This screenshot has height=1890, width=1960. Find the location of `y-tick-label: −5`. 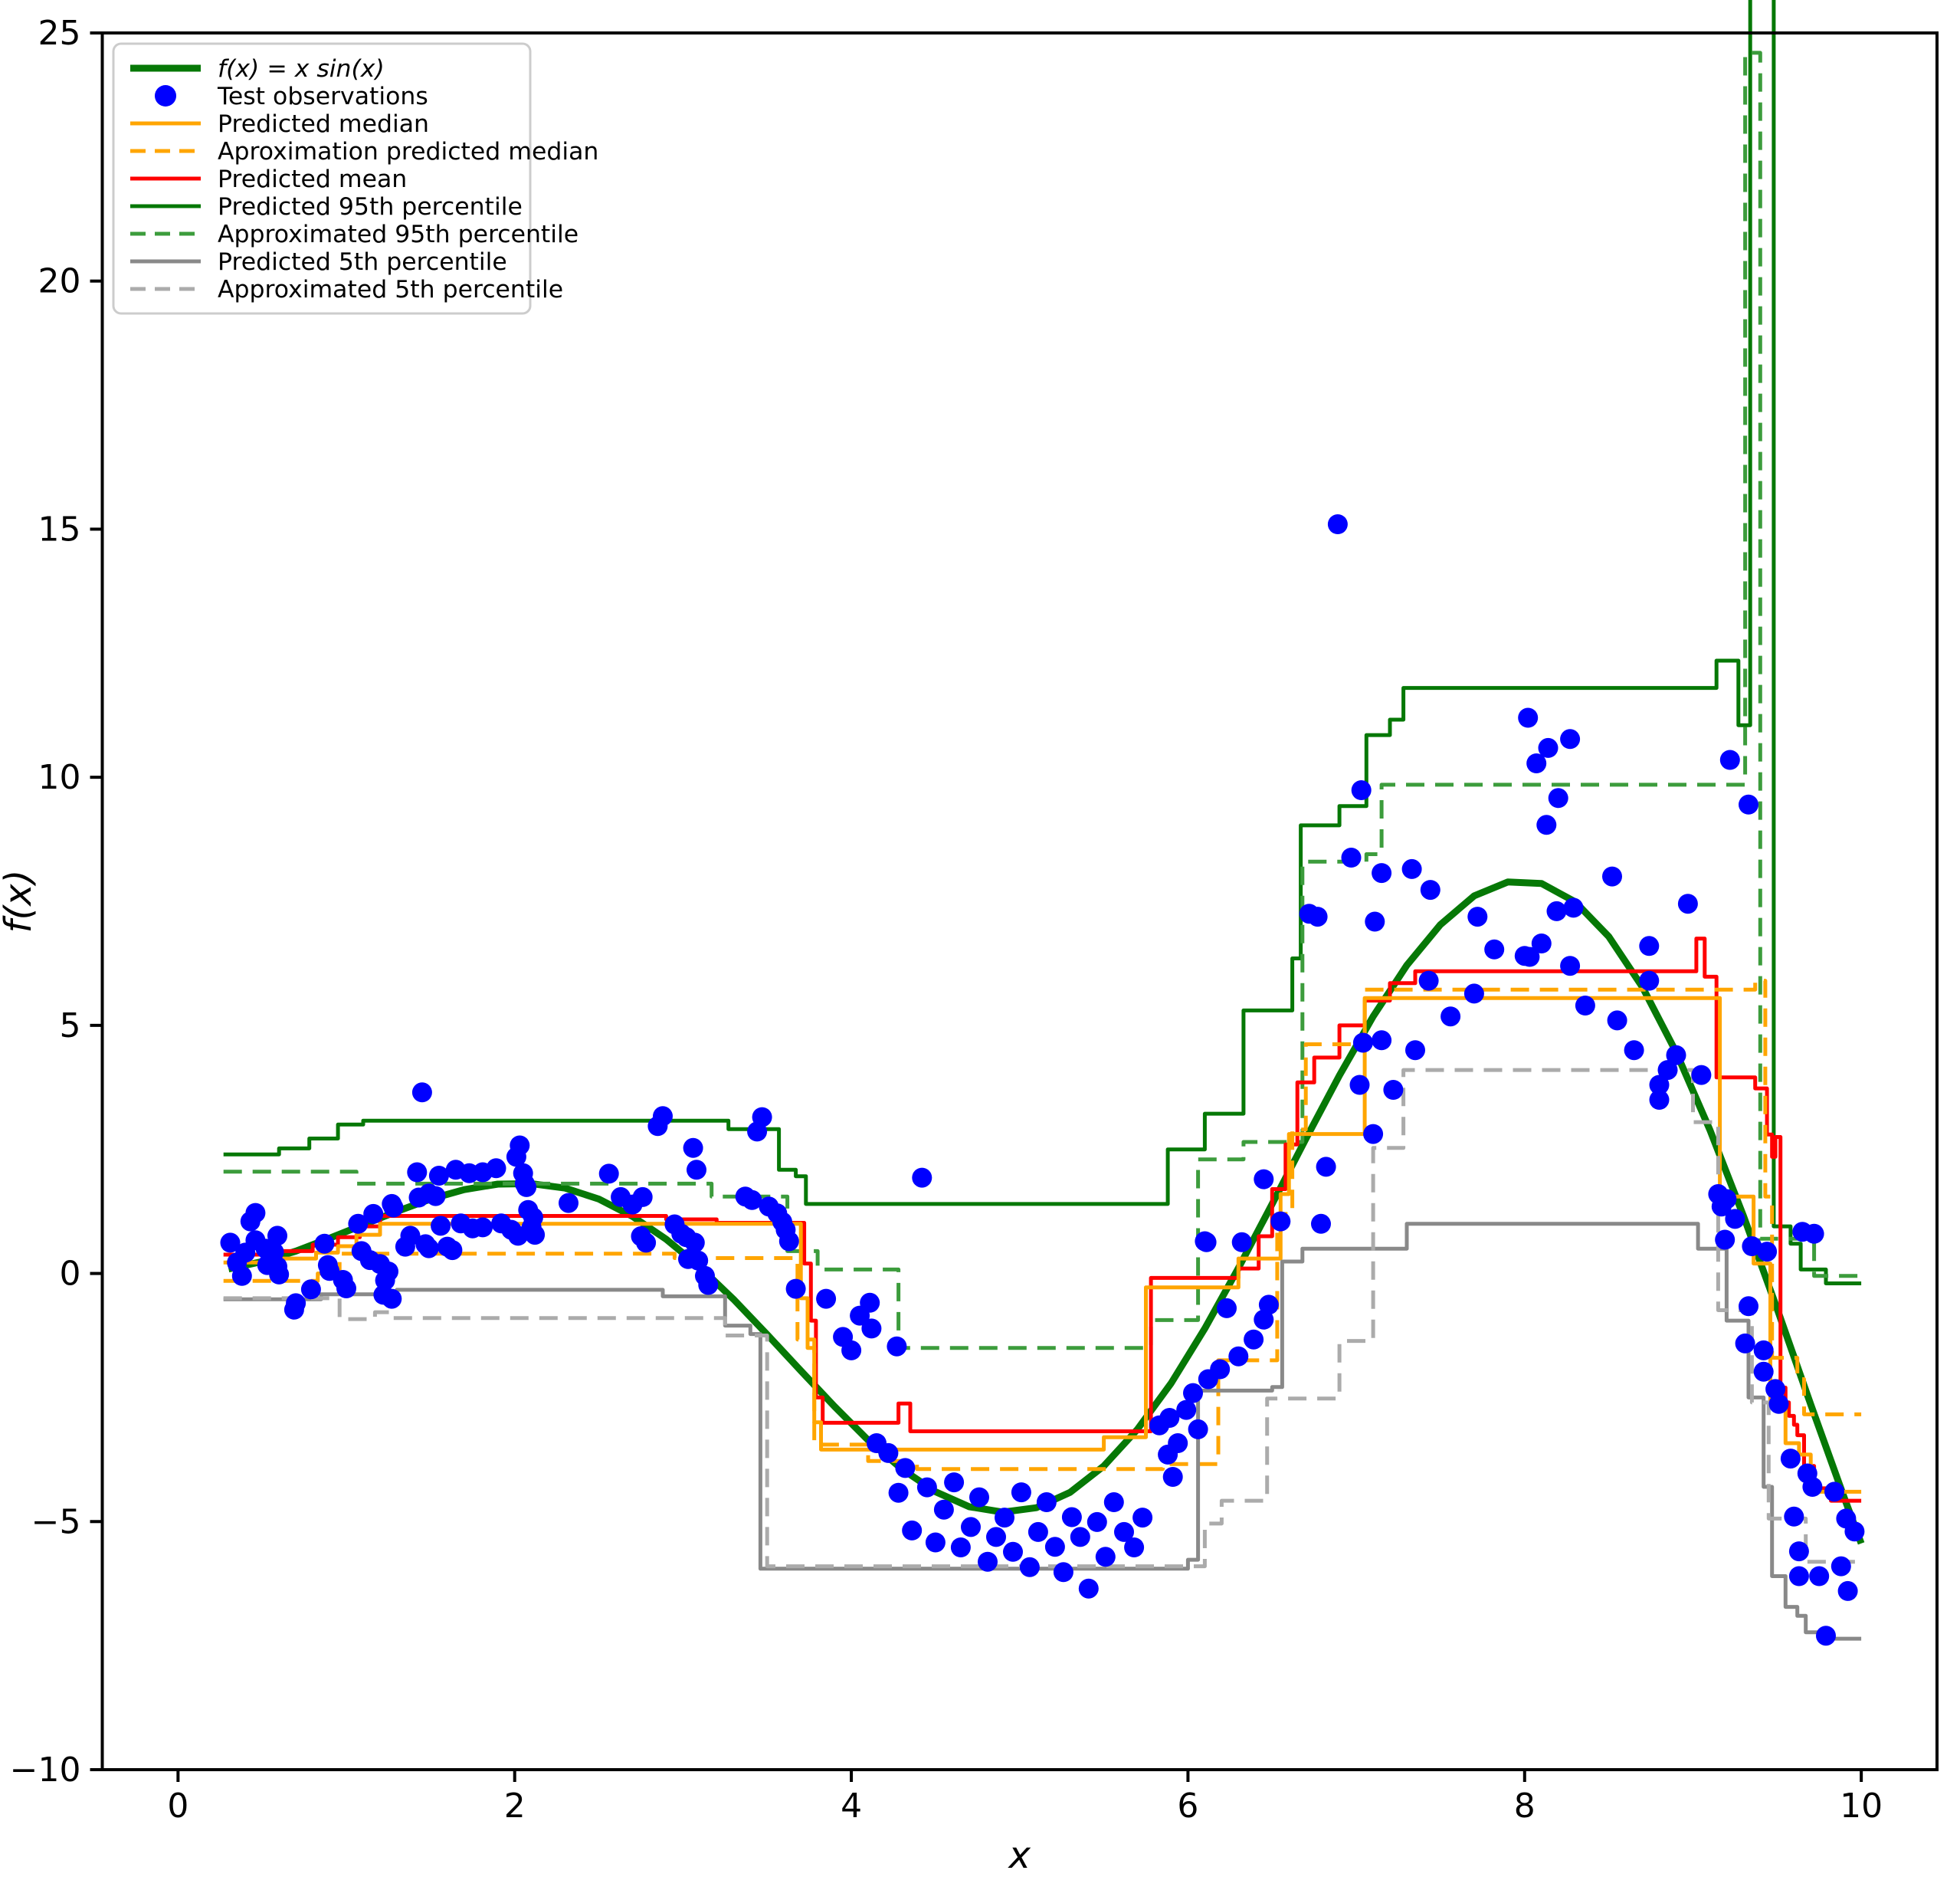

y-tick-label: −5 is located at coordinates (56, 1521).